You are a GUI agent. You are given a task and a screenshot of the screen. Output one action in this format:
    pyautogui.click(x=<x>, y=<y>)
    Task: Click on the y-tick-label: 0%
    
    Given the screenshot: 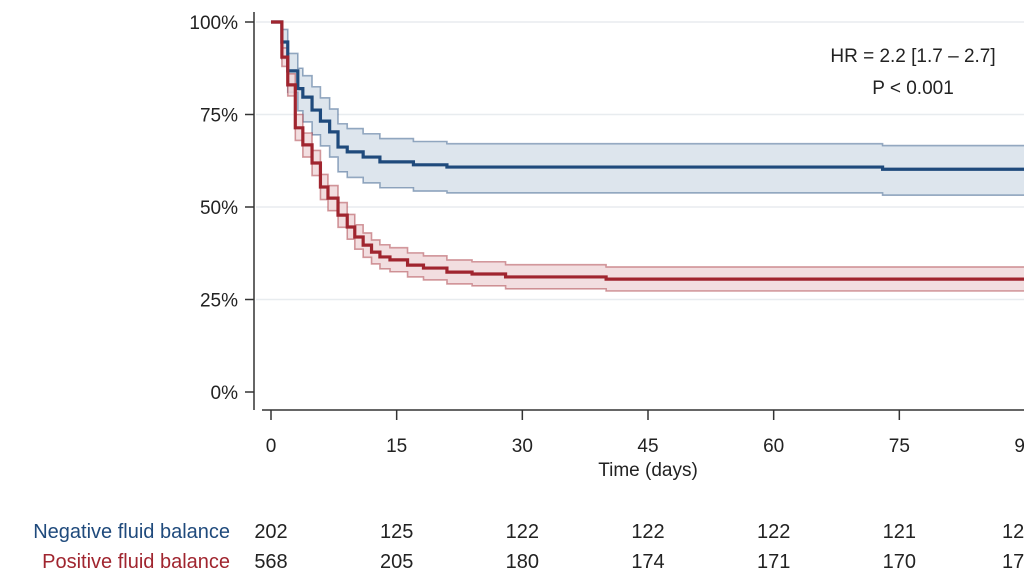 What is the action you would take?
    pyautogui.click(x=225, y=393)
    